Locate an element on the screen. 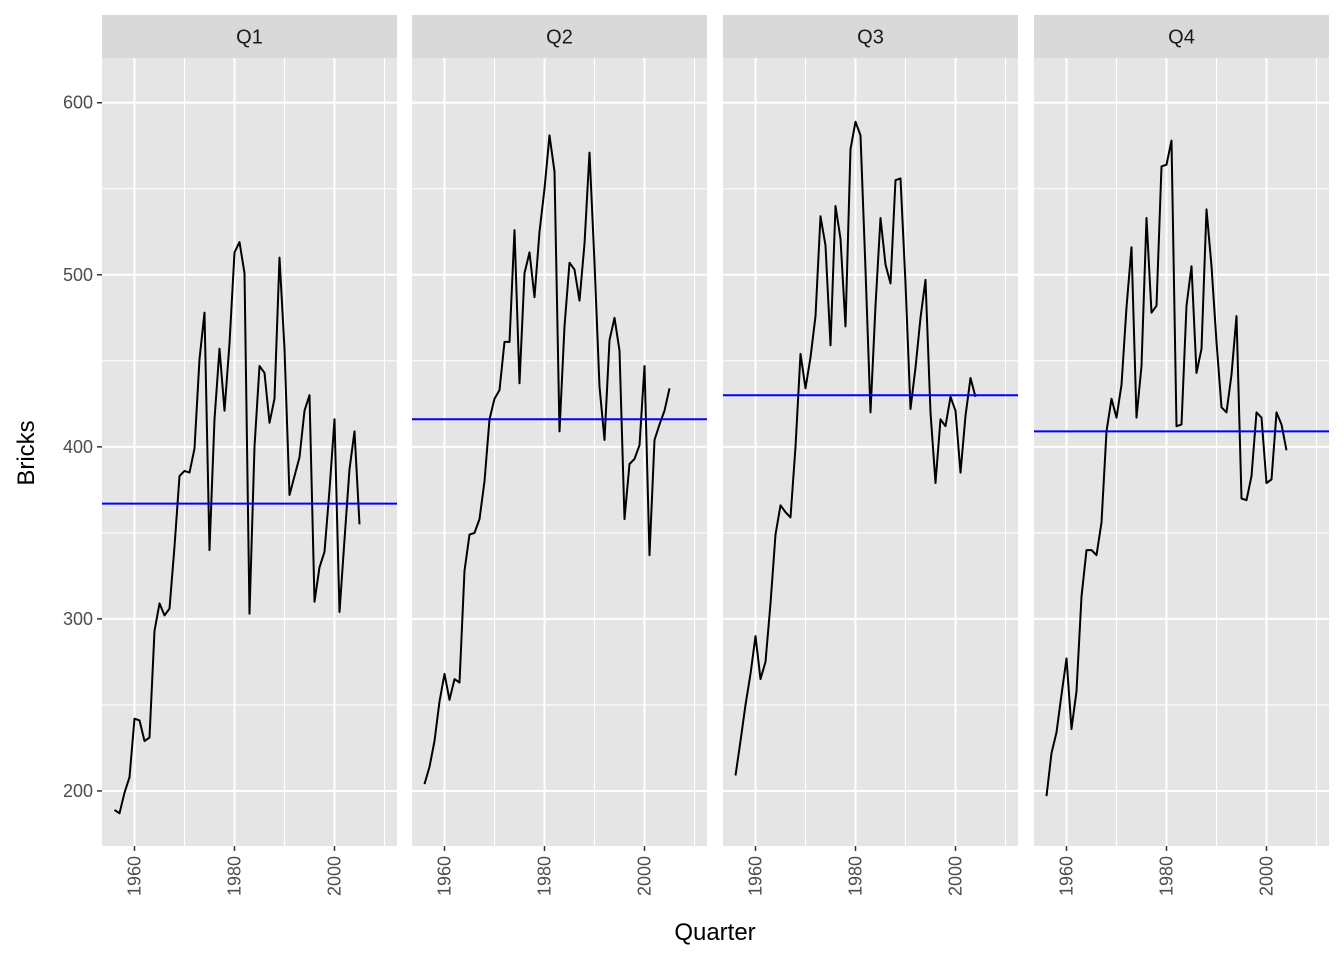 This screenshot has height=960, width=1344. y-tick-label: 200 is located at coordinates (78, 791).